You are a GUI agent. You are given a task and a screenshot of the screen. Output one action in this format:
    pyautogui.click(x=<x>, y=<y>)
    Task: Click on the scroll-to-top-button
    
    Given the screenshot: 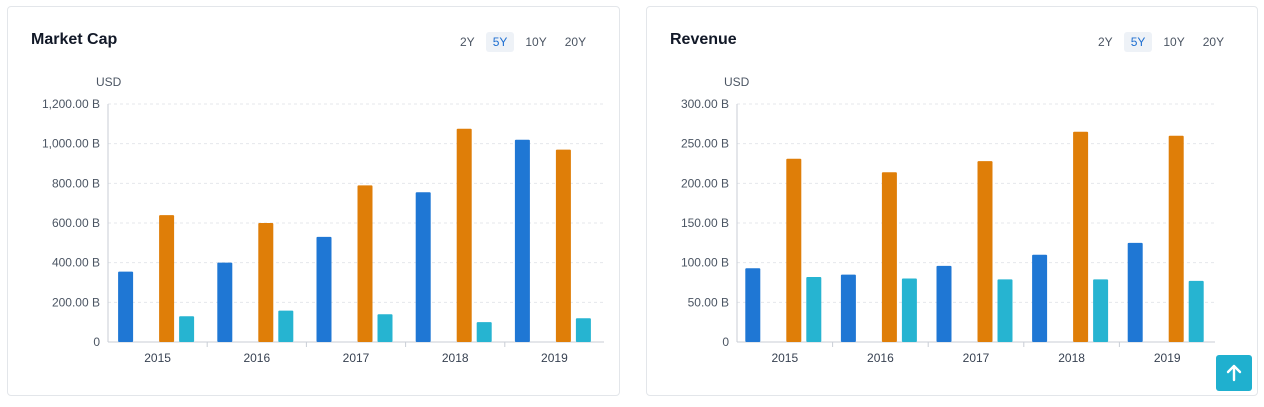 What is the action you would take?
    pyautogui.click(x=1234, y=373)
    